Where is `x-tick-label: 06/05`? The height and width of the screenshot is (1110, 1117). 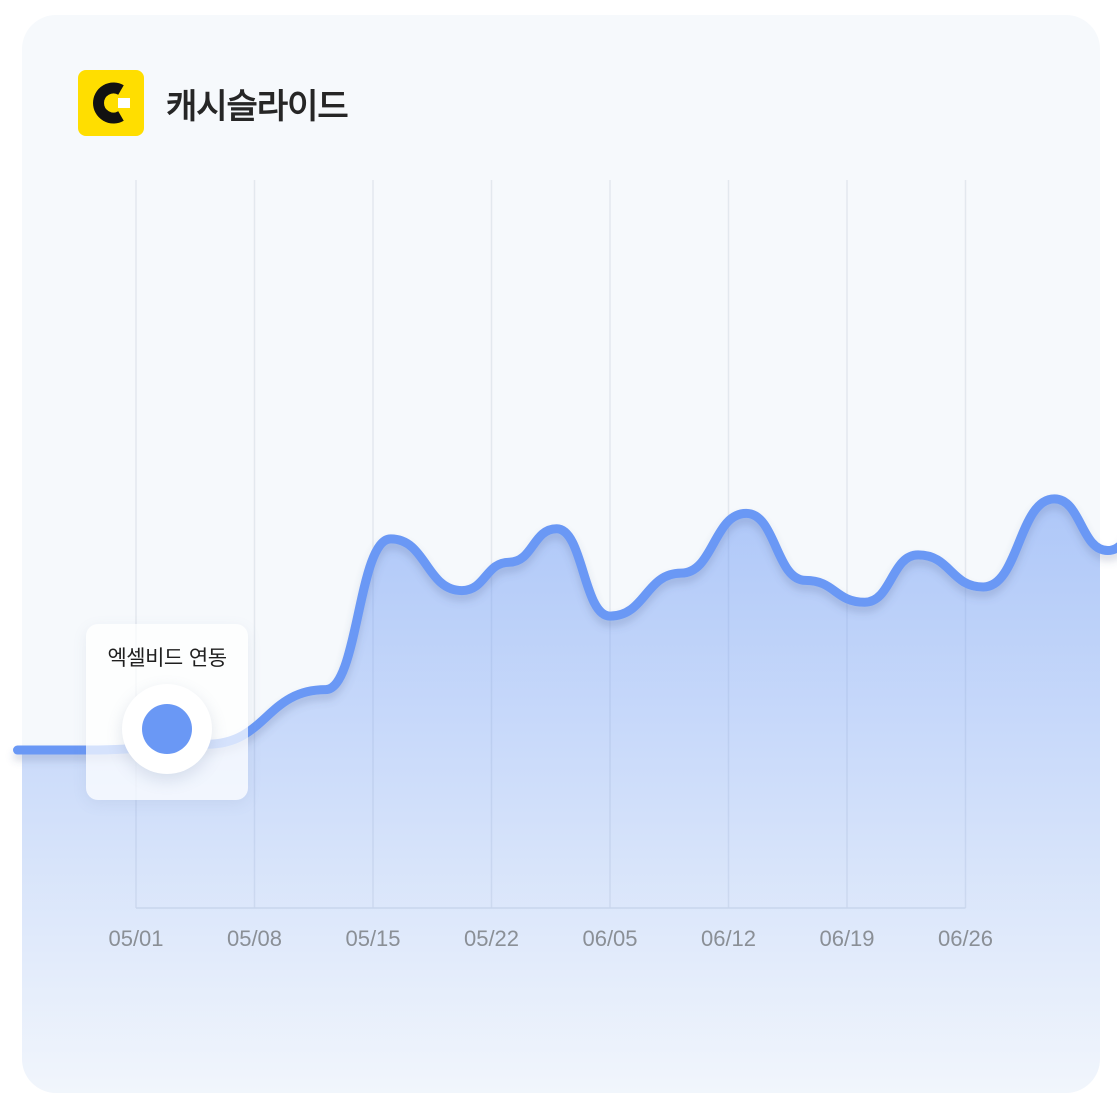 x-tick-label: 06/05 is located at coordinates (609, 938).